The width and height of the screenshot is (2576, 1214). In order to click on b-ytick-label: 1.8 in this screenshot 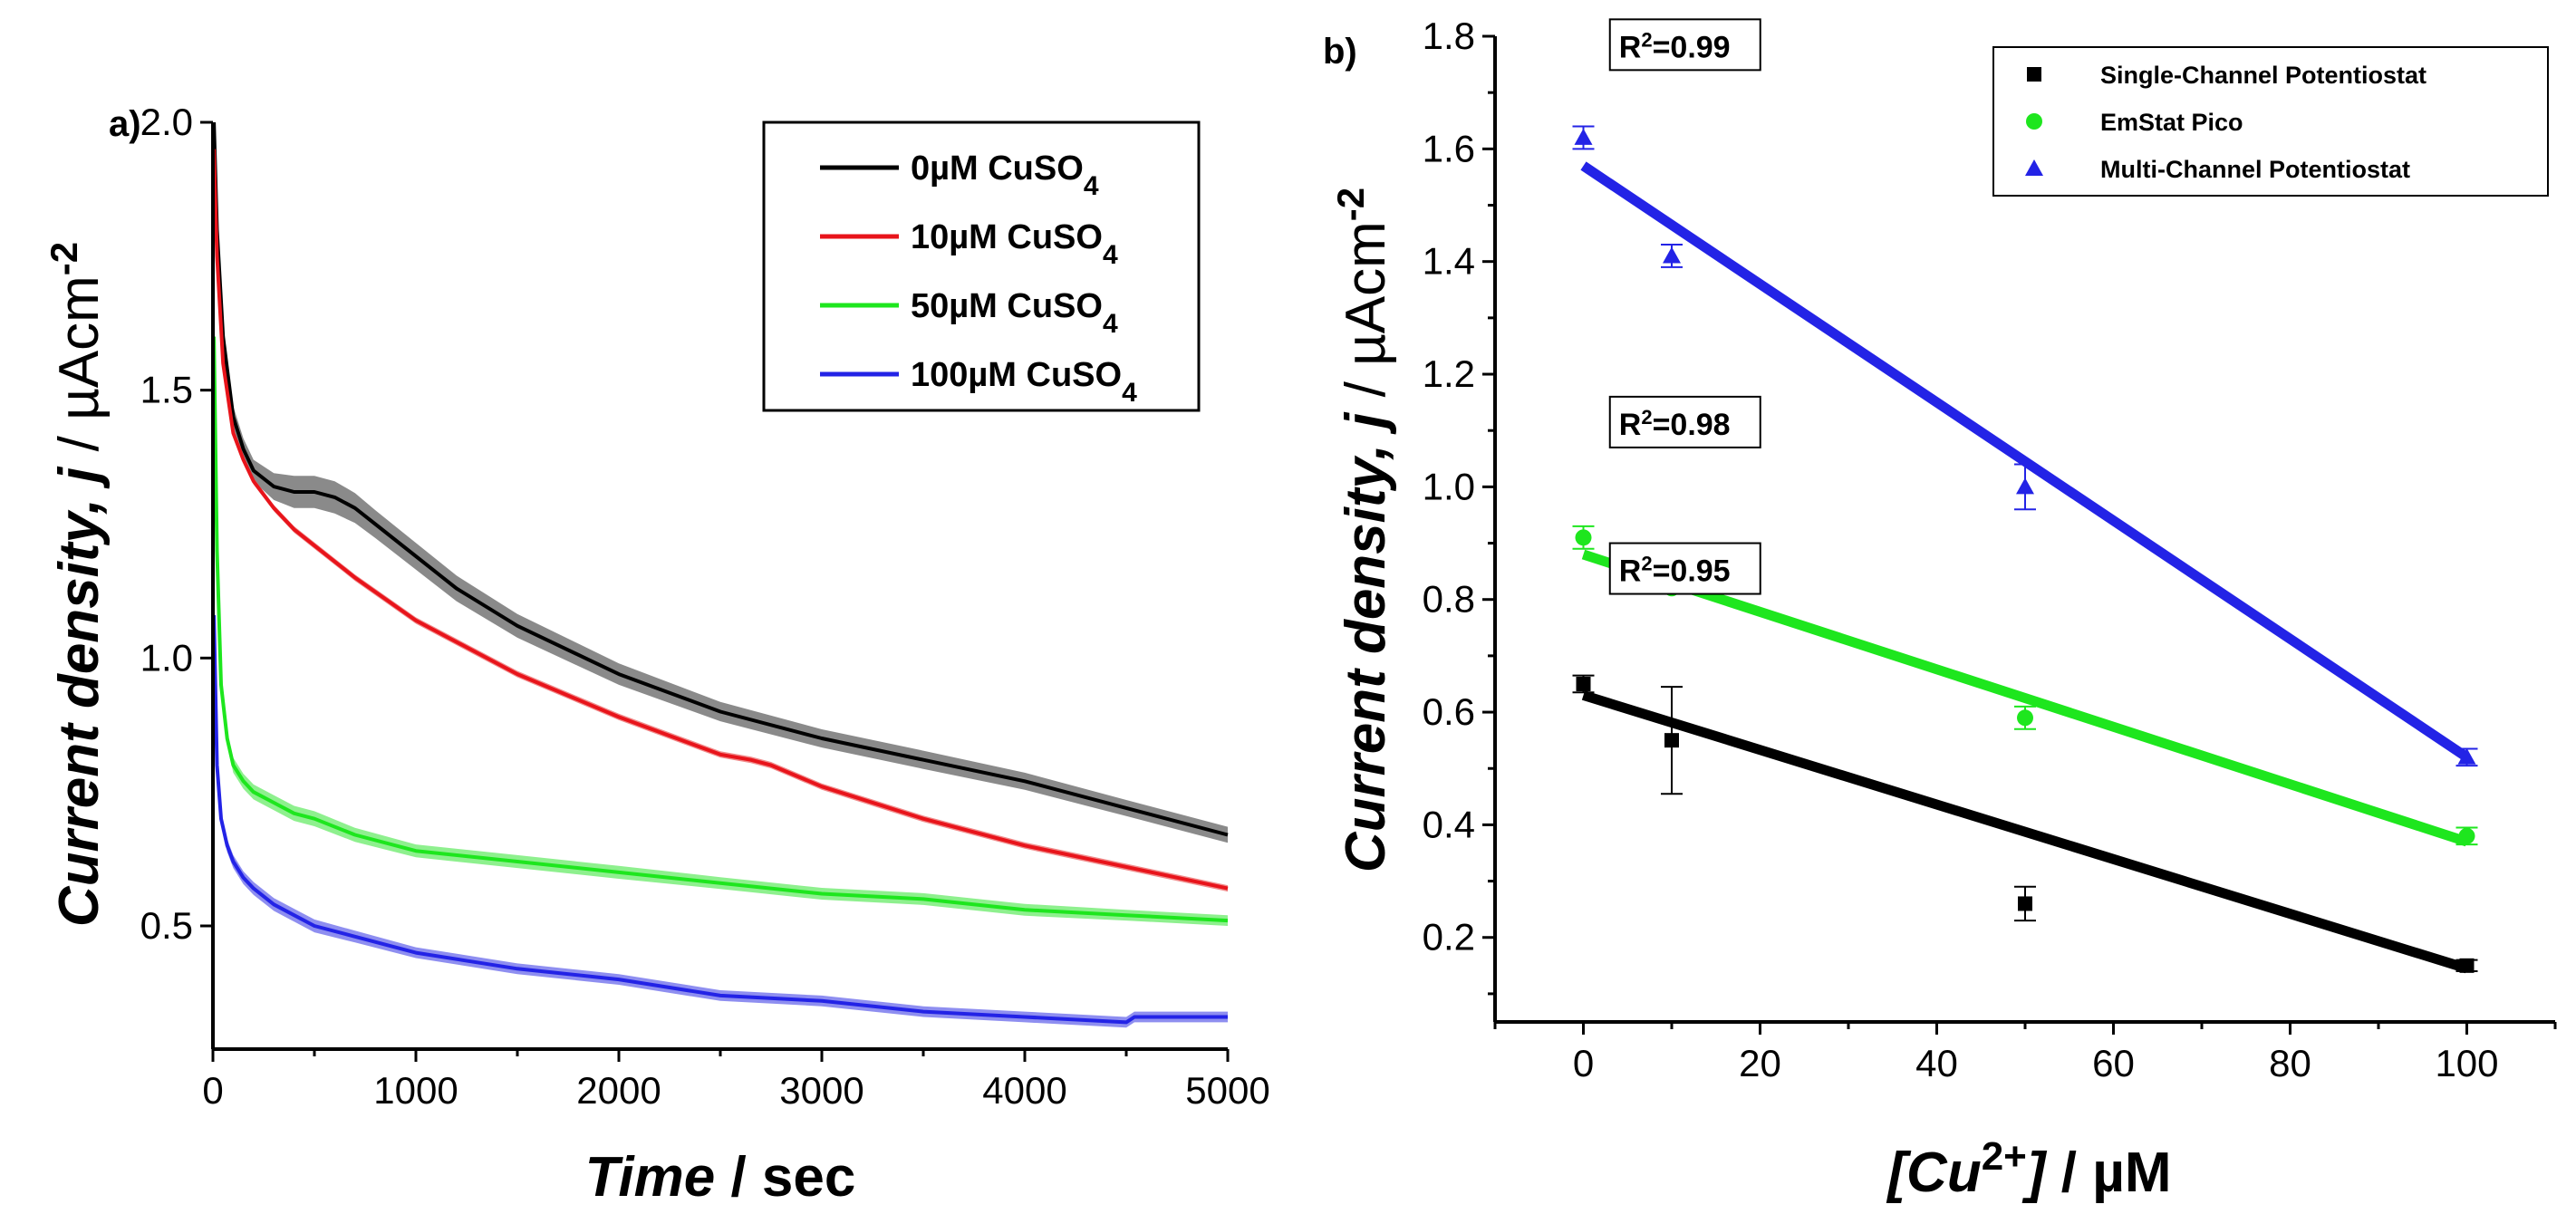, I will do `click(1449, 35)`.